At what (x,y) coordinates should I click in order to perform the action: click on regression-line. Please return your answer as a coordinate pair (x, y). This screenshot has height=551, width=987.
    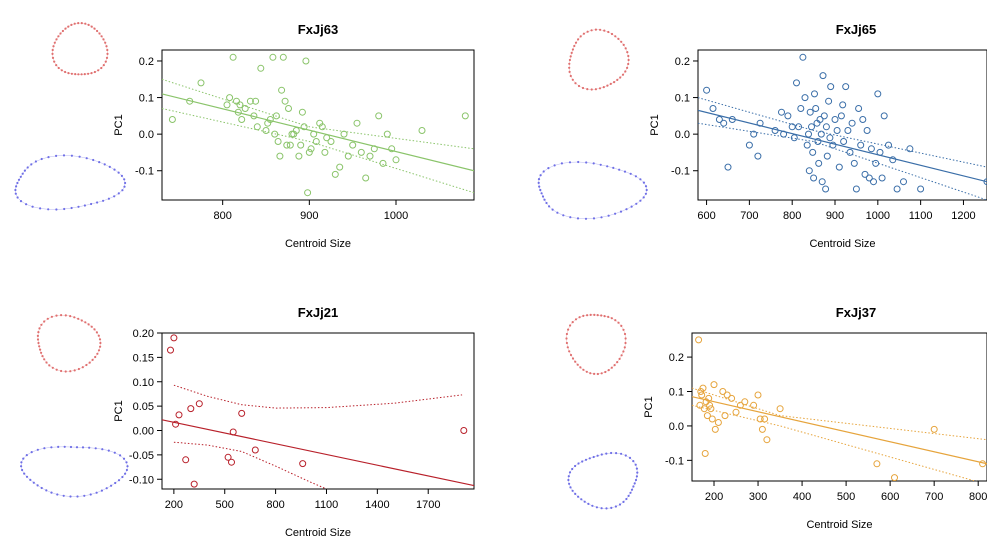
    Looking at the image, I should click on (318, 453).